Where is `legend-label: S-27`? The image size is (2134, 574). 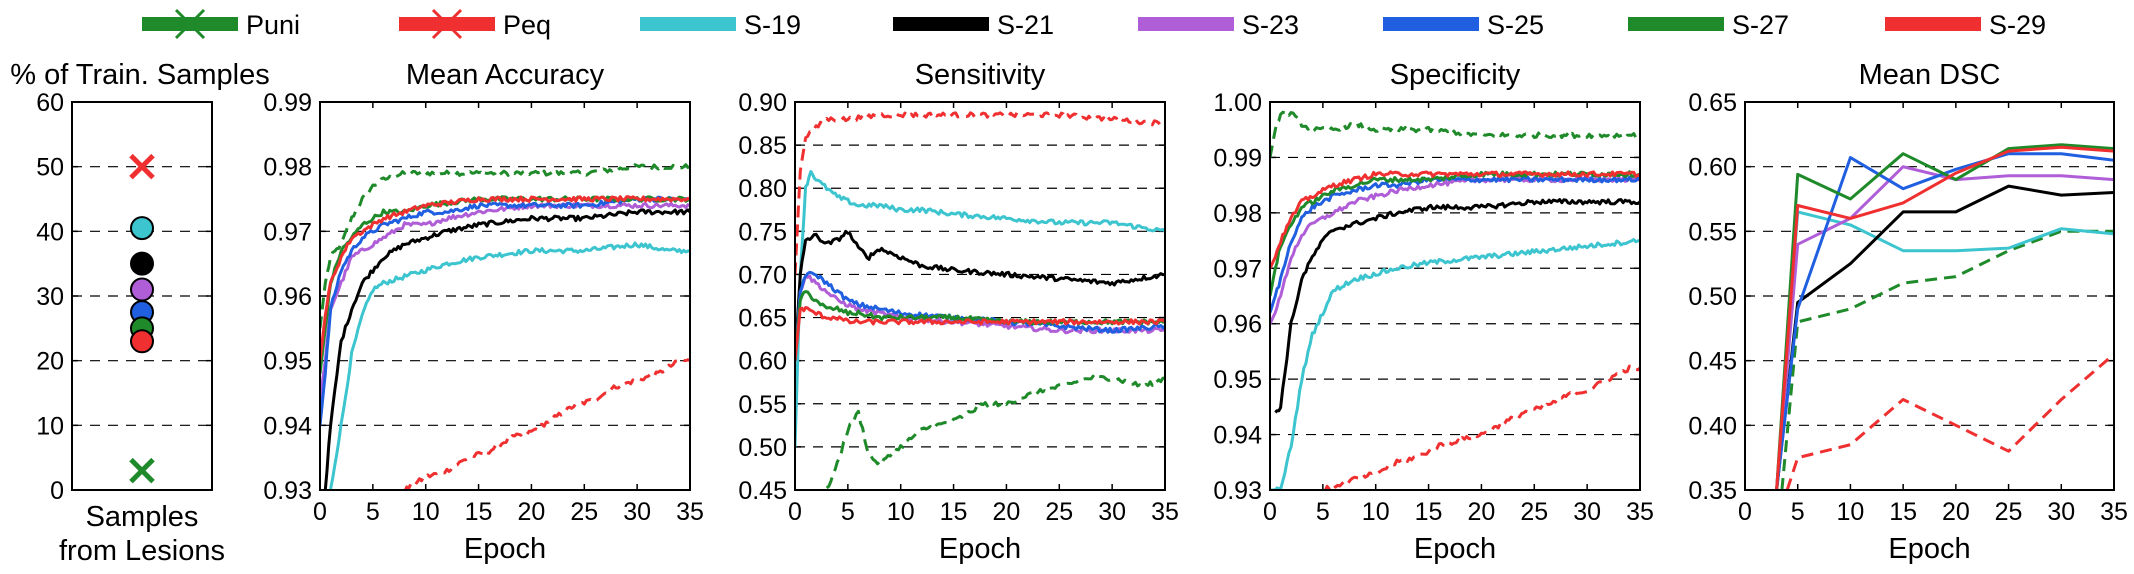 legend-label: S-27 is located at coordinates (1760, 25).